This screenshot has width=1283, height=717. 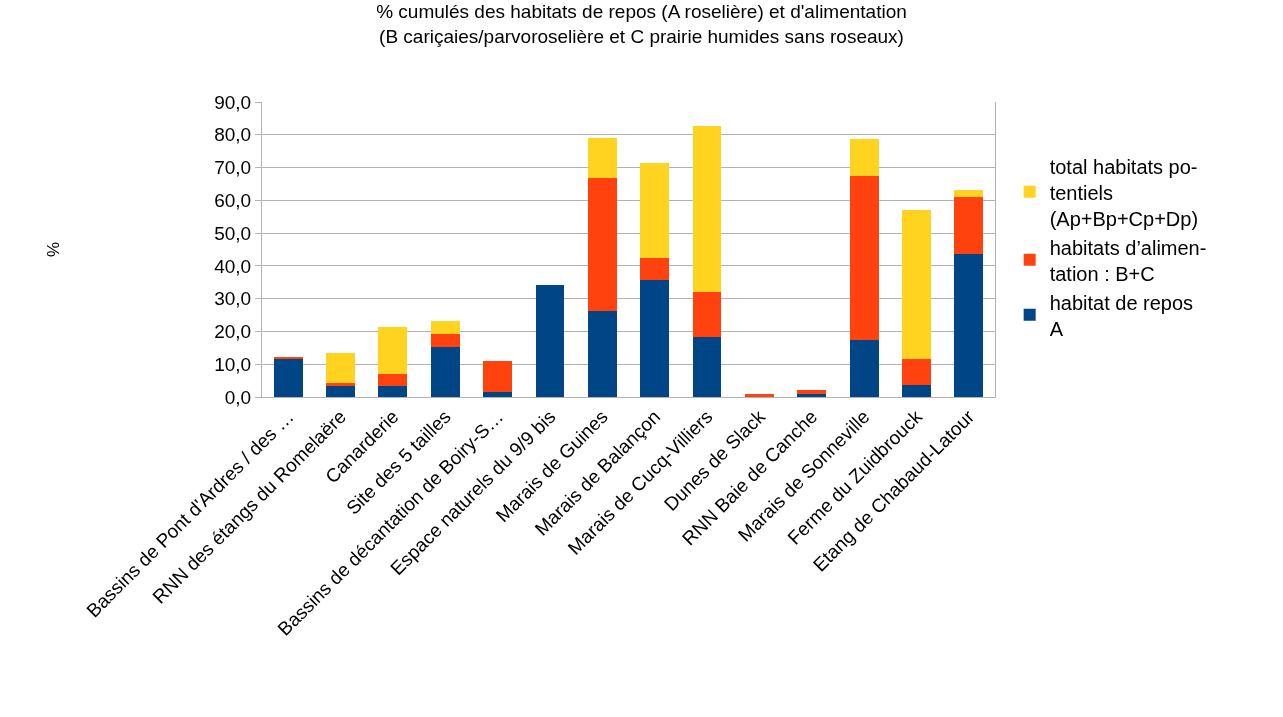 What do you see at coordinates (233, 364) in the screenshot?
I see `y-tick-label: 10,0` at bounding box center [233, 364].